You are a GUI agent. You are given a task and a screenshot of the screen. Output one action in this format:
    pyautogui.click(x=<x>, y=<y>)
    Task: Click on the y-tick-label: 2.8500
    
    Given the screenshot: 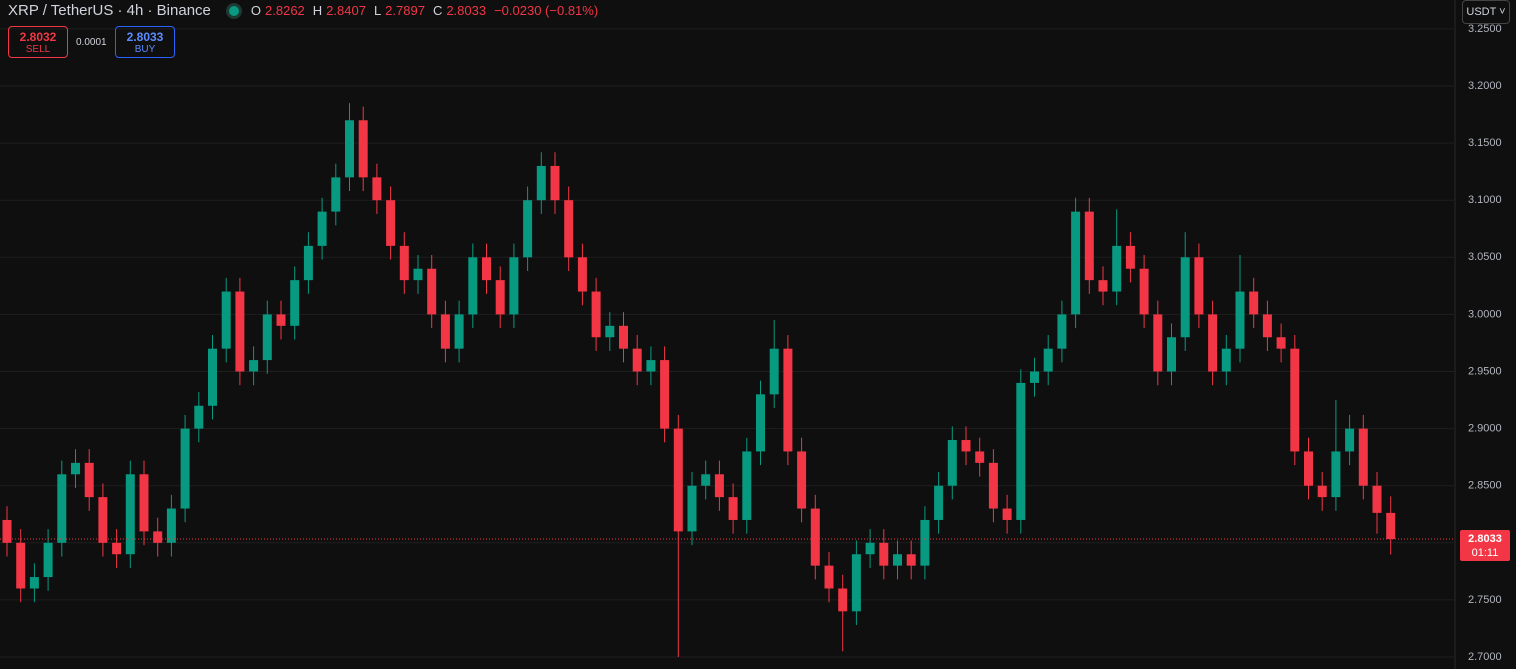 What is the action you would take?
    pyautogui.click(x=1485, y=486)
    